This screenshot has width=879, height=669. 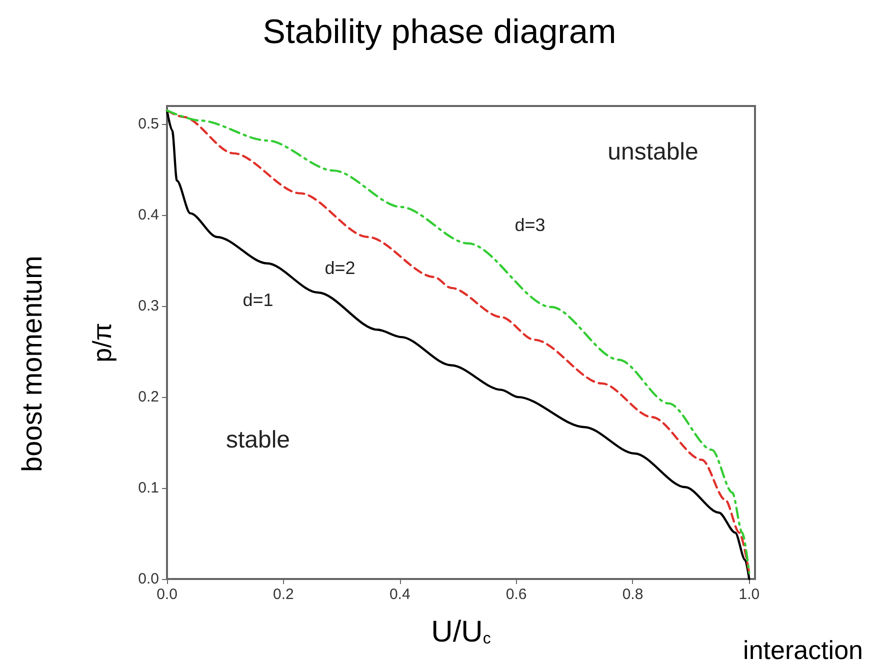 I want to click on x-tick-label: 0.8, so click(x=633, y=594).